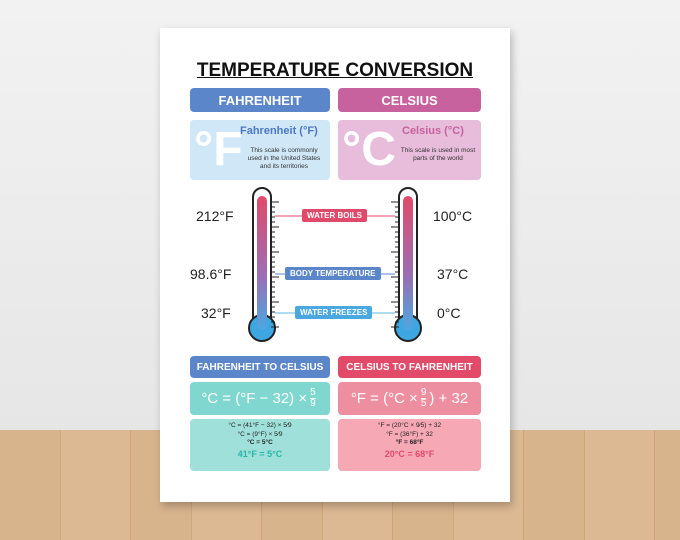 The image size is (680, 540). I want to click on step: °C = (41°F − 32) × 5⁄9, so click(260, 425).